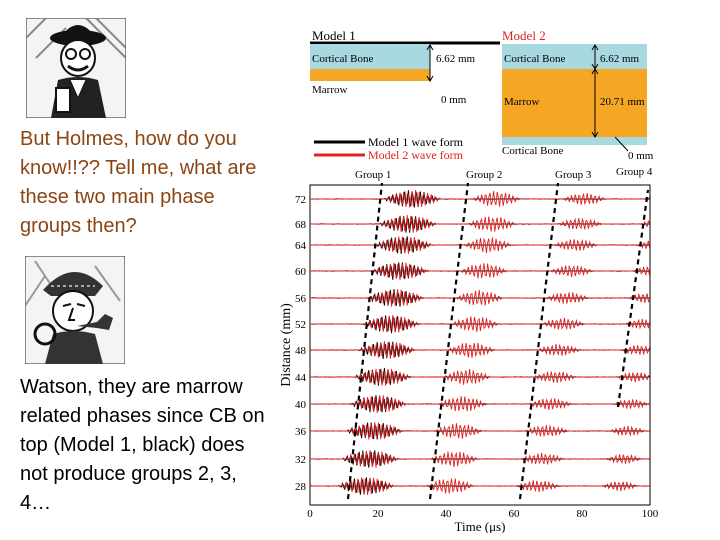  I want to click on model2-thickness-mid: 20.71 mm, so click(622, 102).